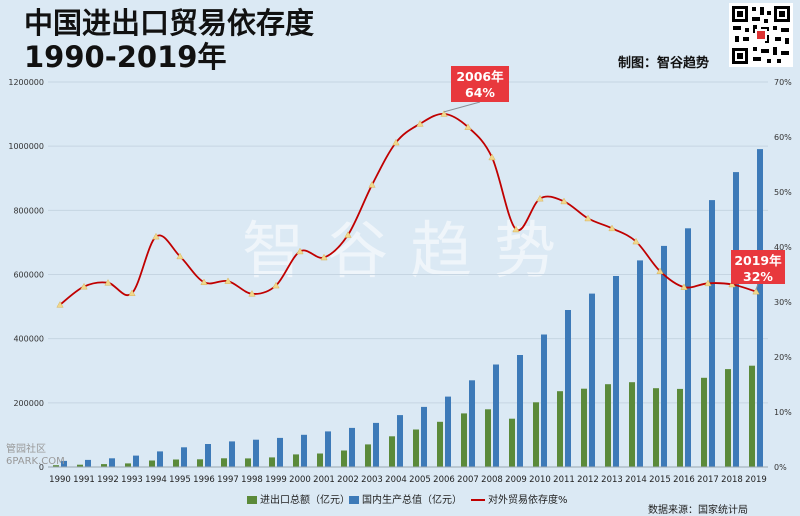 Image resolution: width=800 pixels, height=516 pixels. What do you see at coordinates (228, 480) in the screenshot?
I see `x-tick-label: 1997` at bounding box center [228, 480].